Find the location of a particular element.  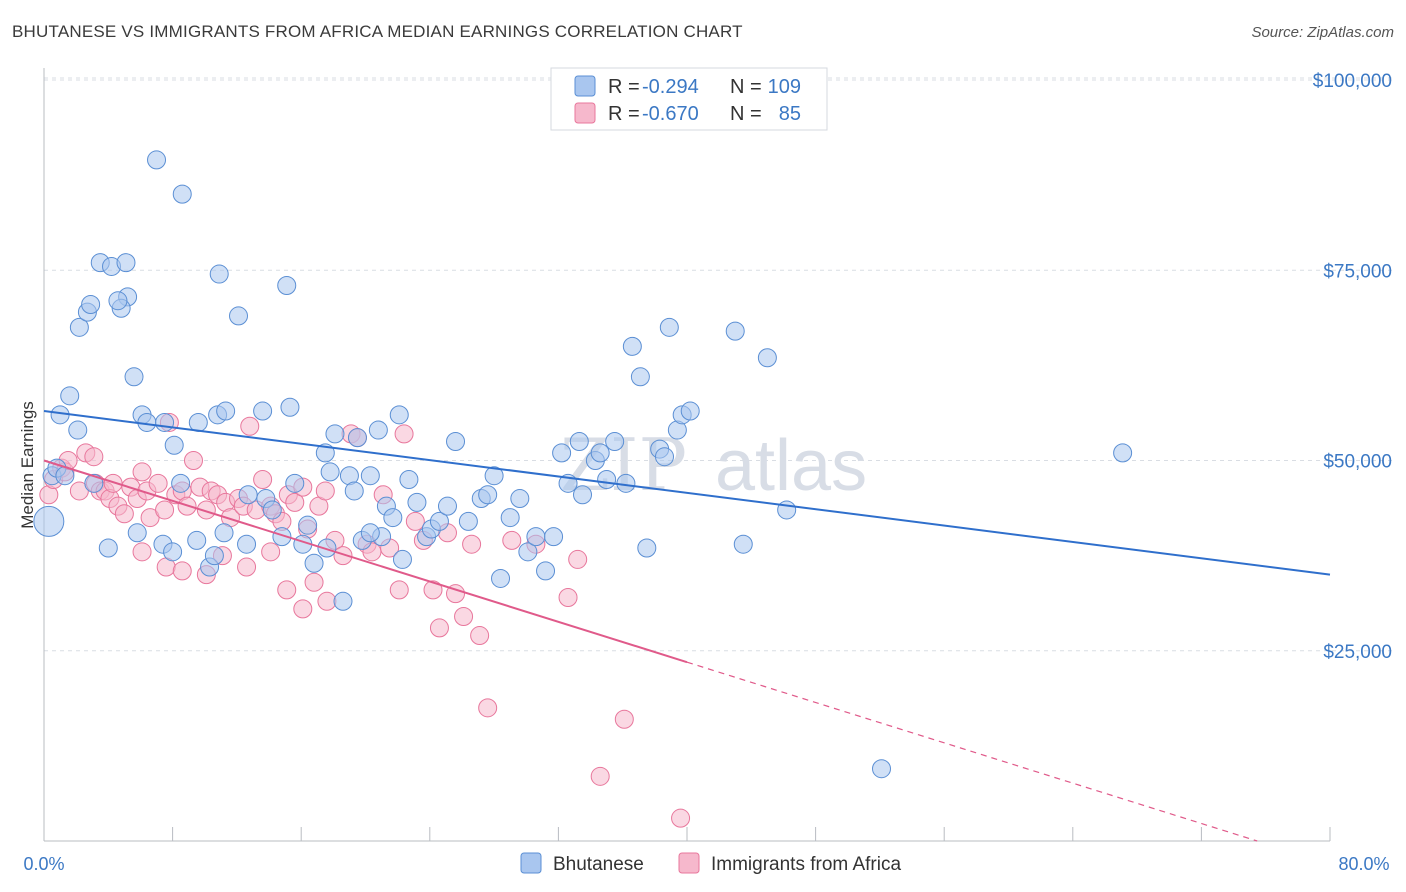

legend-swatch-africa is located at coordinates (585, 113).